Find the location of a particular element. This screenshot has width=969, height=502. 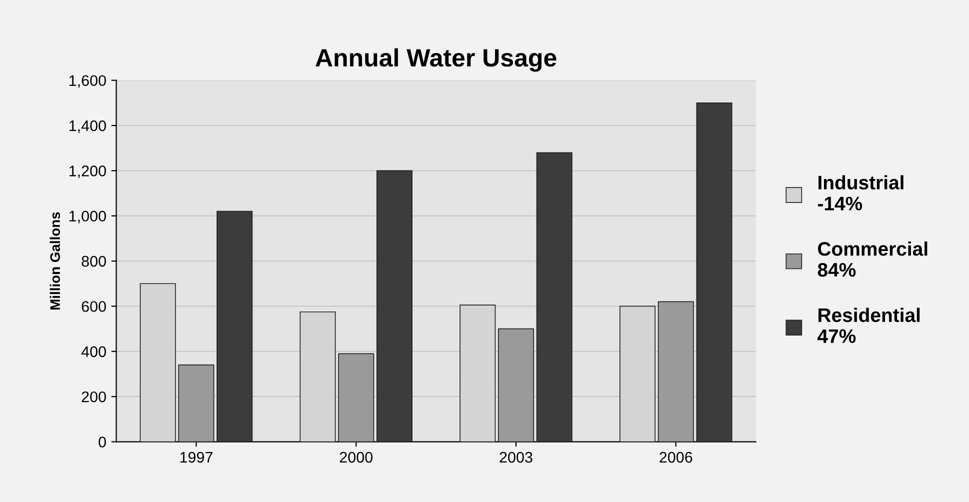

legend-label: Industrial -14% is located at coordinates (861, 192).